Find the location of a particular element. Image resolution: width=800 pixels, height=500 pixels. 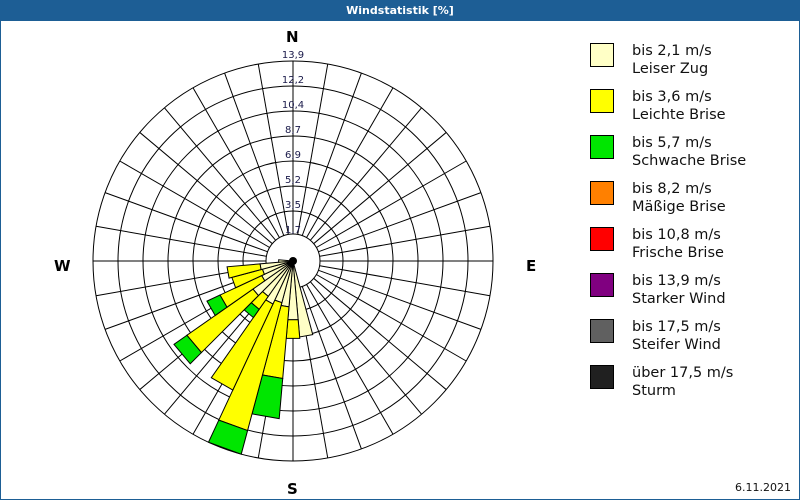

compass-south-label: S is located at coordinates (292, 489).